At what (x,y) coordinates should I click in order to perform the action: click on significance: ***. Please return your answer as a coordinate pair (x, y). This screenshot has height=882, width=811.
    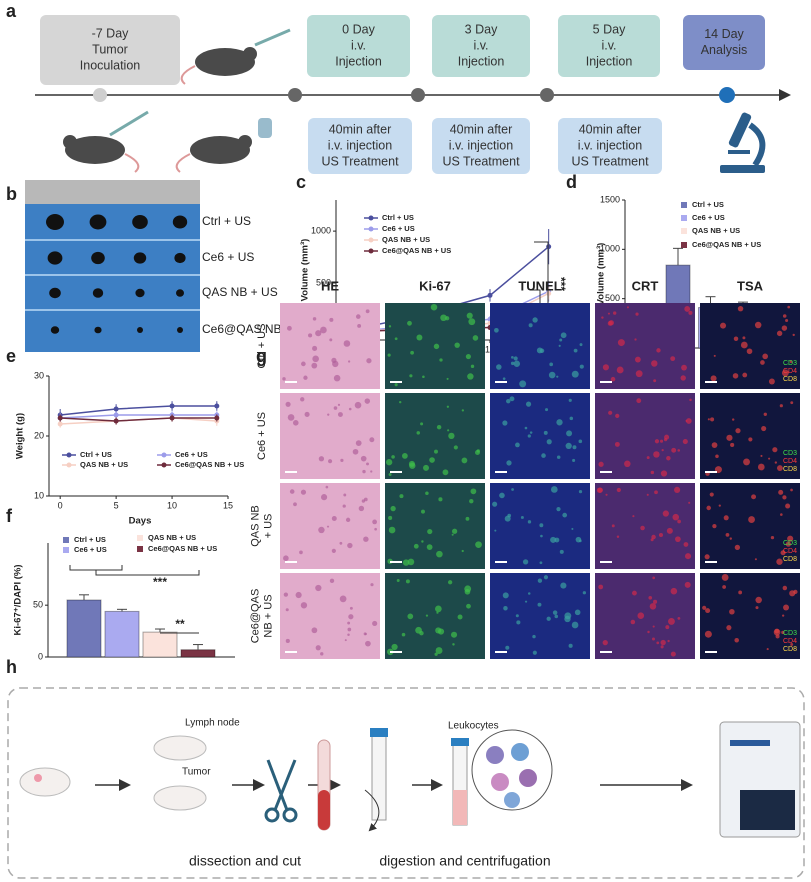
    Looking at the image, I should click on (561, 284).